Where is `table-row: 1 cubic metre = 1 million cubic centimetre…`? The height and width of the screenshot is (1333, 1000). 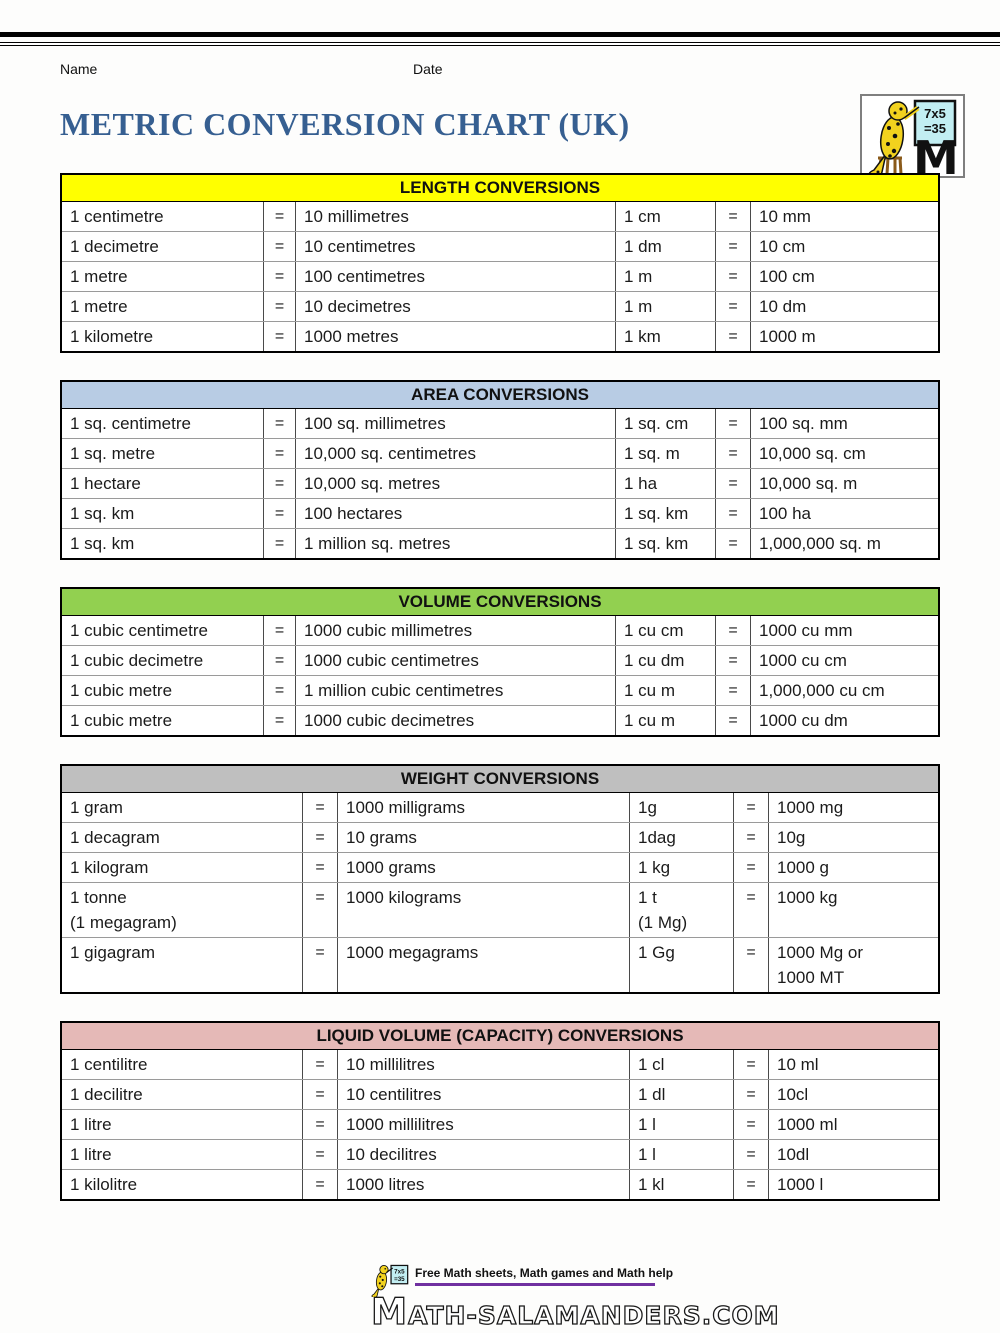
table-row: 1 cubic metre = 1 million cubic centimetre… is located at coordinates (500, 690).